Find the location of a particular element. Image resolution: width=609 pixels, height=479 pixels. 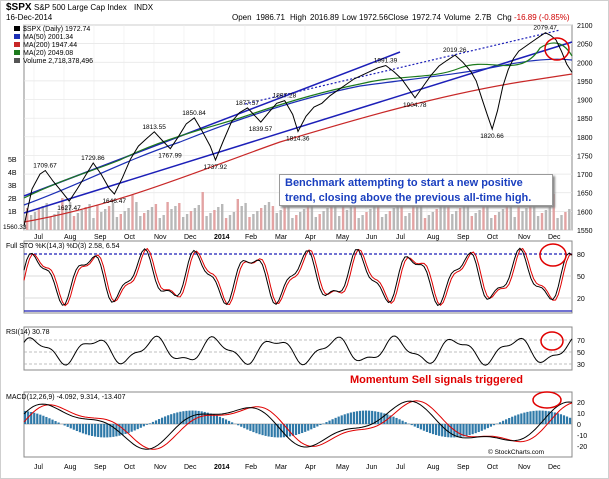

x-tick-label: Apr is located at coordinates (311, 467).